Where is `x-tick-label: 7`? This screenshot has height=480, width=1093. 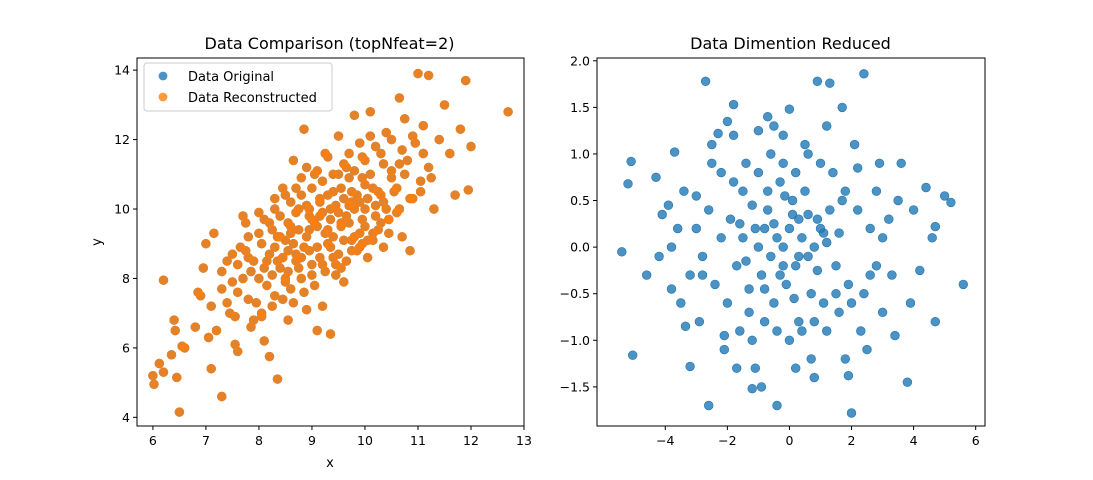
x-tick-label: 7 is located at coordinates (206, 440).